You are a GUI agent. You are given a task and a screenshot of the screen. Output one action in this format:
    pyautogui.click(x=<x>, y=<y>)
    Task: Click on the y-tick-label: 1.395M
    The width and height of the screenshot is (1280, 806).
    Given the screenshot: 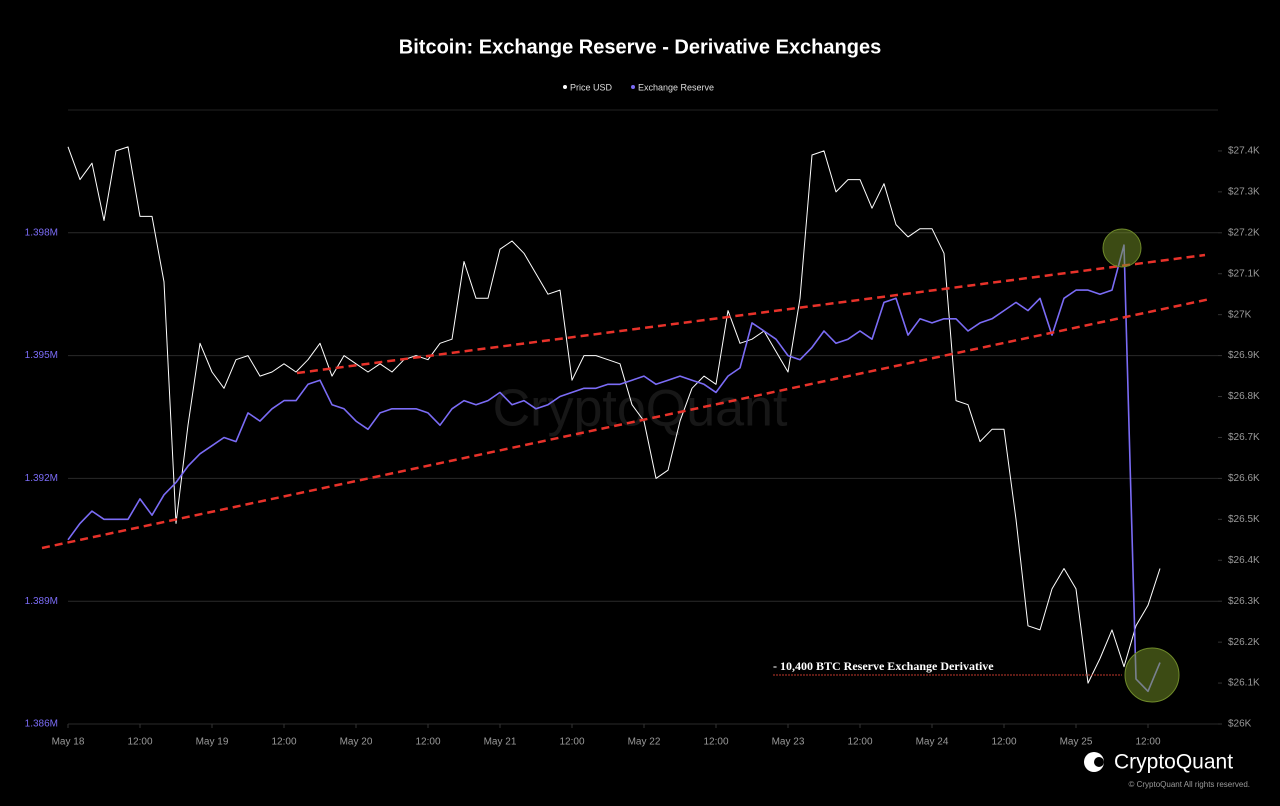 What is the action you would take?
    pyautogui.click(x=41, y=355)
    